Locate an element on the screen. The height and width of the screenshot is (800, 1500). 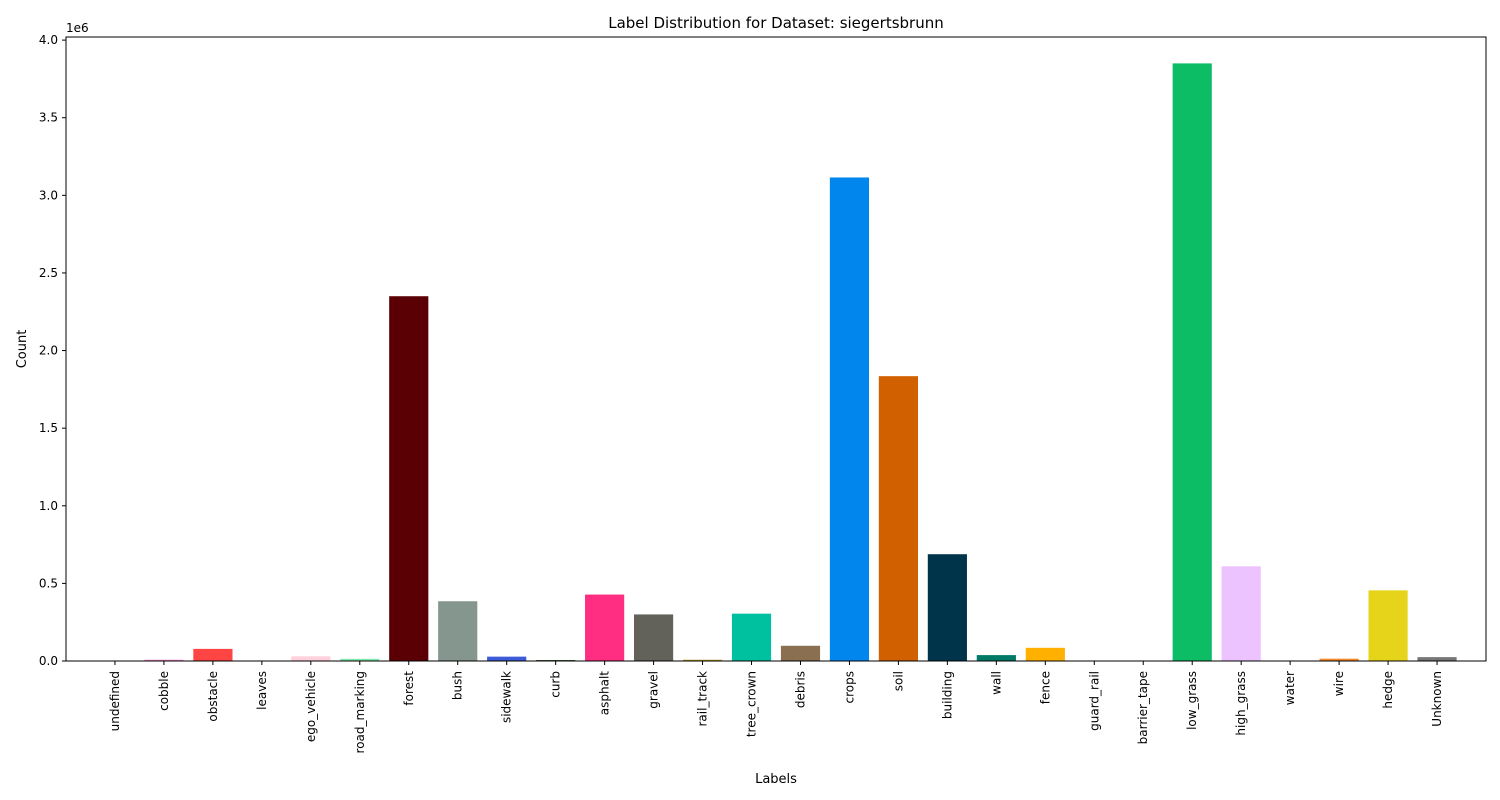
y-tick-label: 4.0 is located at coordinates (48, 40).